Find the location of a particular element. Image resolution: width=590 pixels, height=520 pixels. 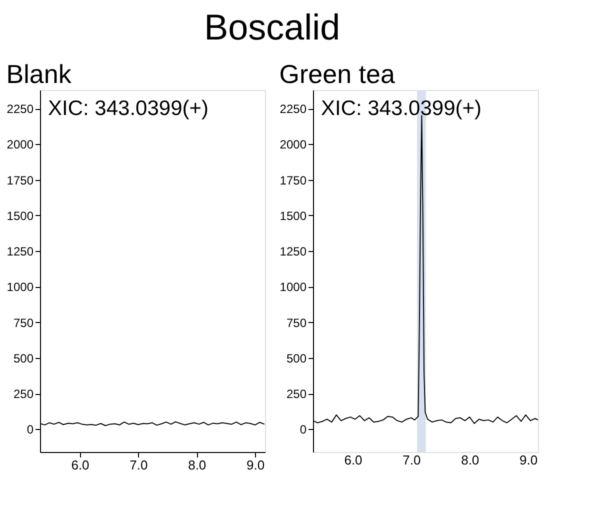

text: Boscalid is located at coordinates (272, 27).